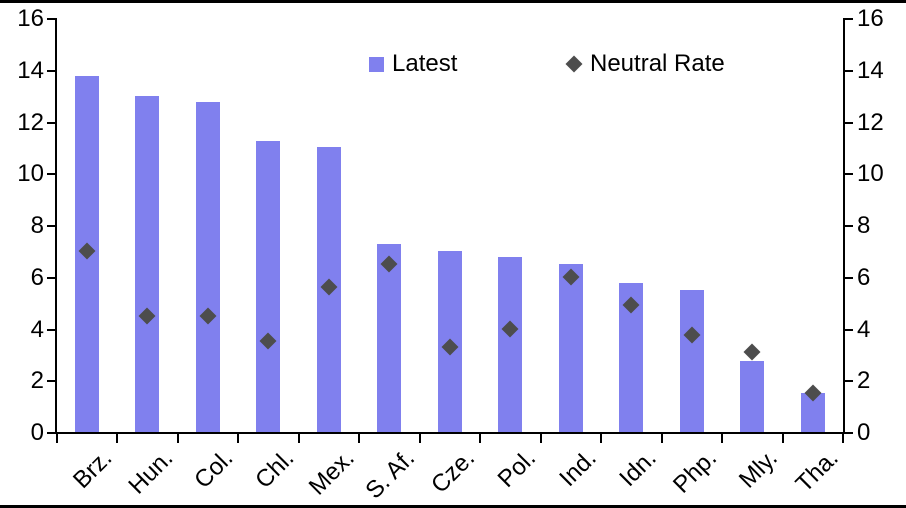  What do you see at coordinates (864, 329) in the screenshot?
I see `y-axis-label-right-4: 4` at bounding box center [864, 329].